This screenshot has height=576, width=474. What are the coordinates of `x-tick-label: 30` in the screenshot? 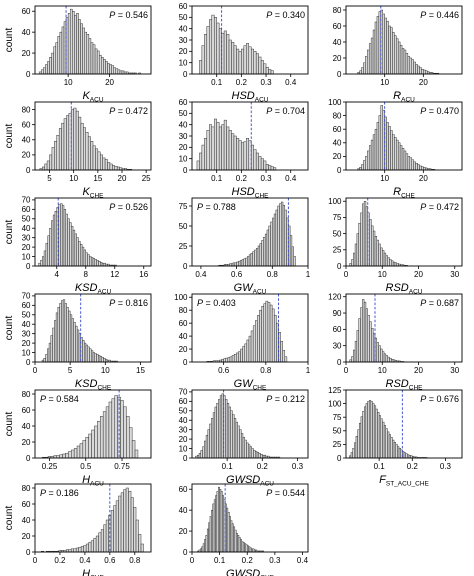 It's located at (454, 274).